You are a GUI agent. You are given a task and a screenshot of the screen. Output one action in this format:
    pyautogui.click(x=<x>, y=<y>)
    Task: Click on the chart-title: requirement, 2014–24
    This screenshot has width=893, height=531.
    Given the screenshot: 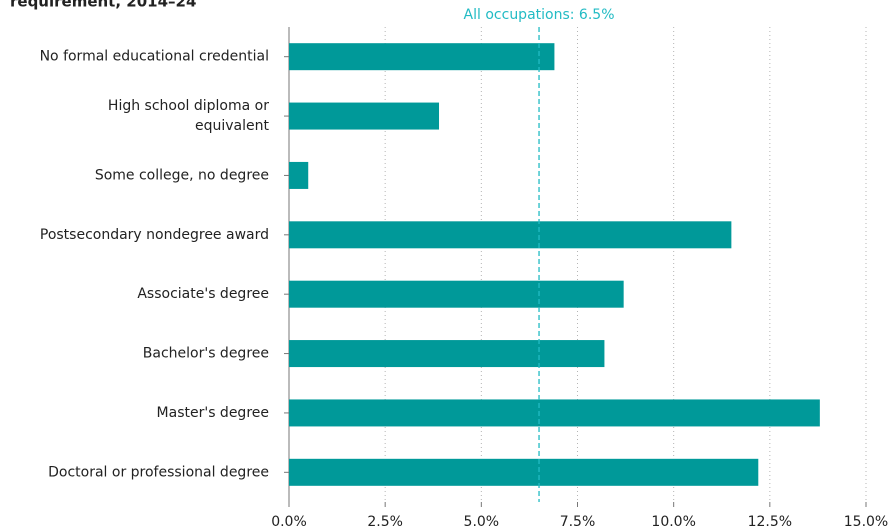 What is the action you would take?
    pyautogui.click(x=103, y=5)
    